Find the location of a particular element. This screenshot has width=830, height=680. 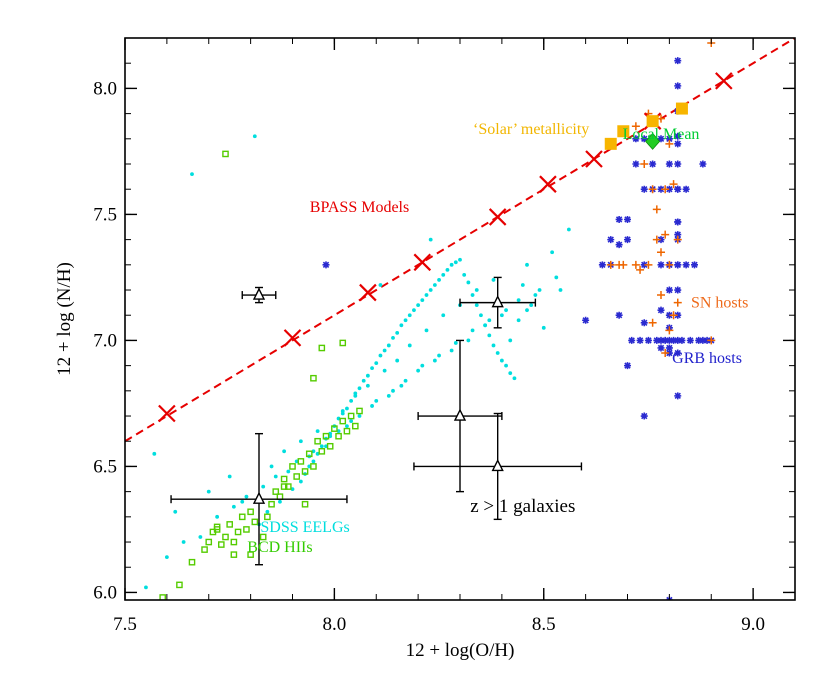

annotation-label: Local Mean is located at coordinates (661, 134).